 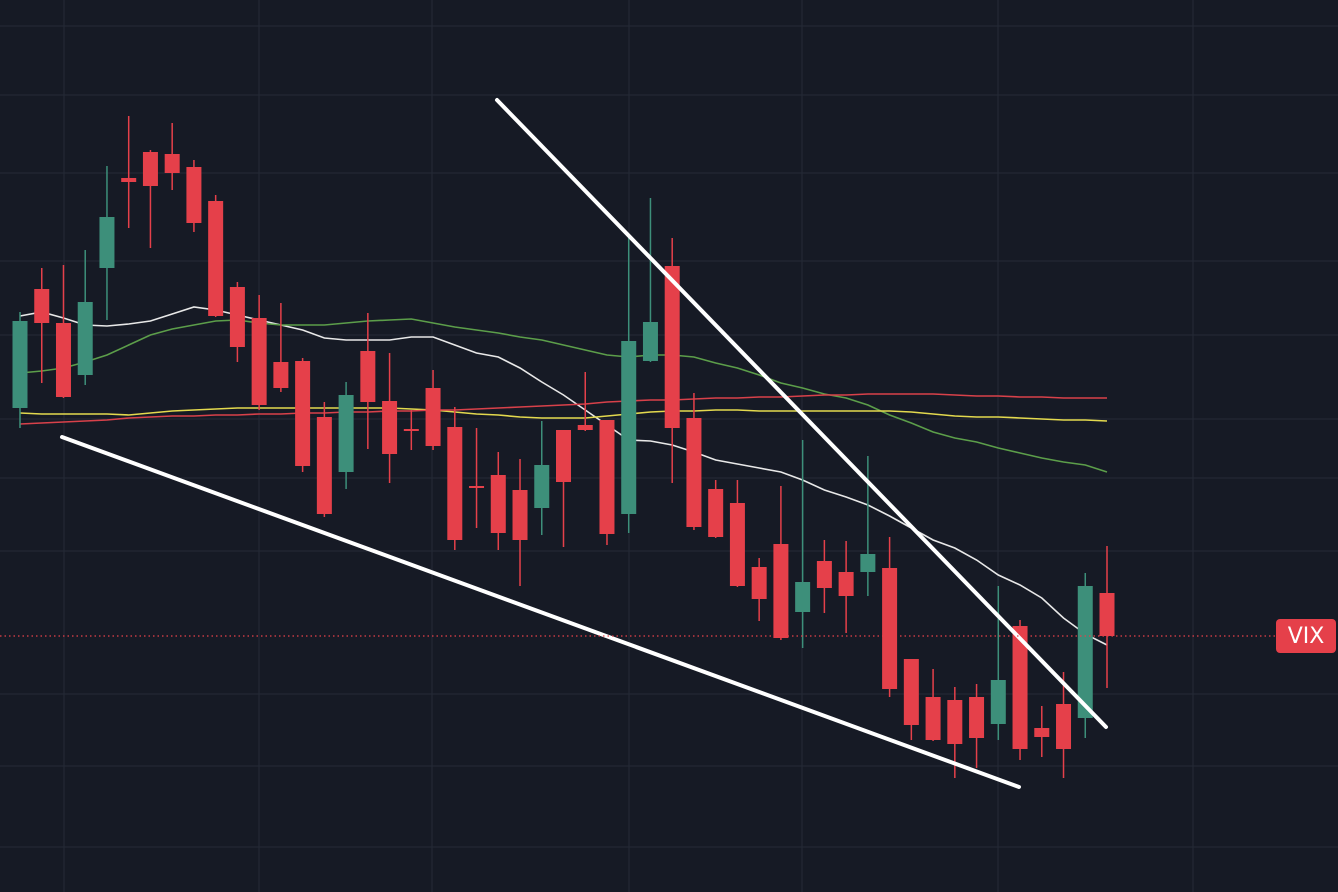 What do you see at coordinates (668, 636) in the screenshot?
I see `overlay: VIX` at bounding box center [668, 636].